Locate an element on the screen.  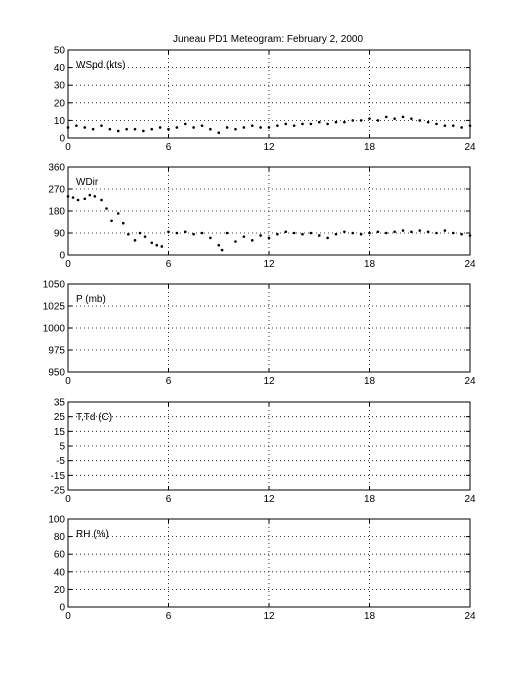
wspd-label: WSpd (kts) is located at coordinates (100, 65).